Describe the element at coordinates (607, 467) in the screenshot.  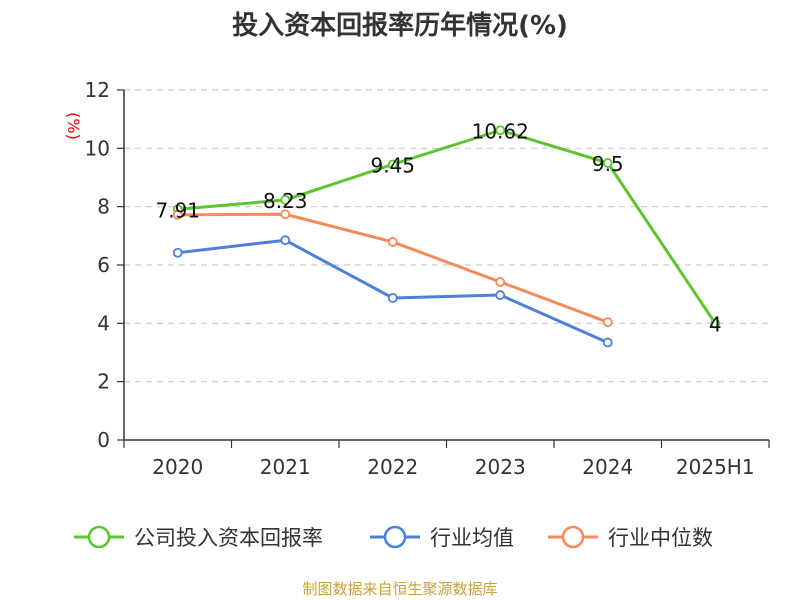
I see `x-tick-label: 2024` at that location.